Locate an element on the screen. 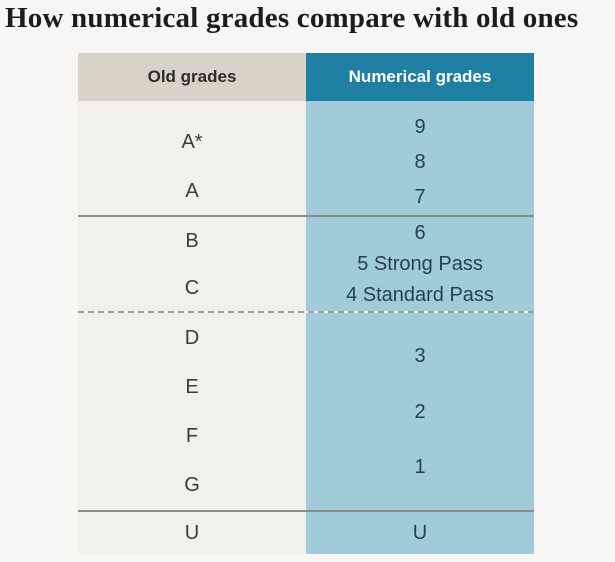 The width and height of the screenshot is (615, 562). old-grade-label: A* is located at coordinates (192, 141).